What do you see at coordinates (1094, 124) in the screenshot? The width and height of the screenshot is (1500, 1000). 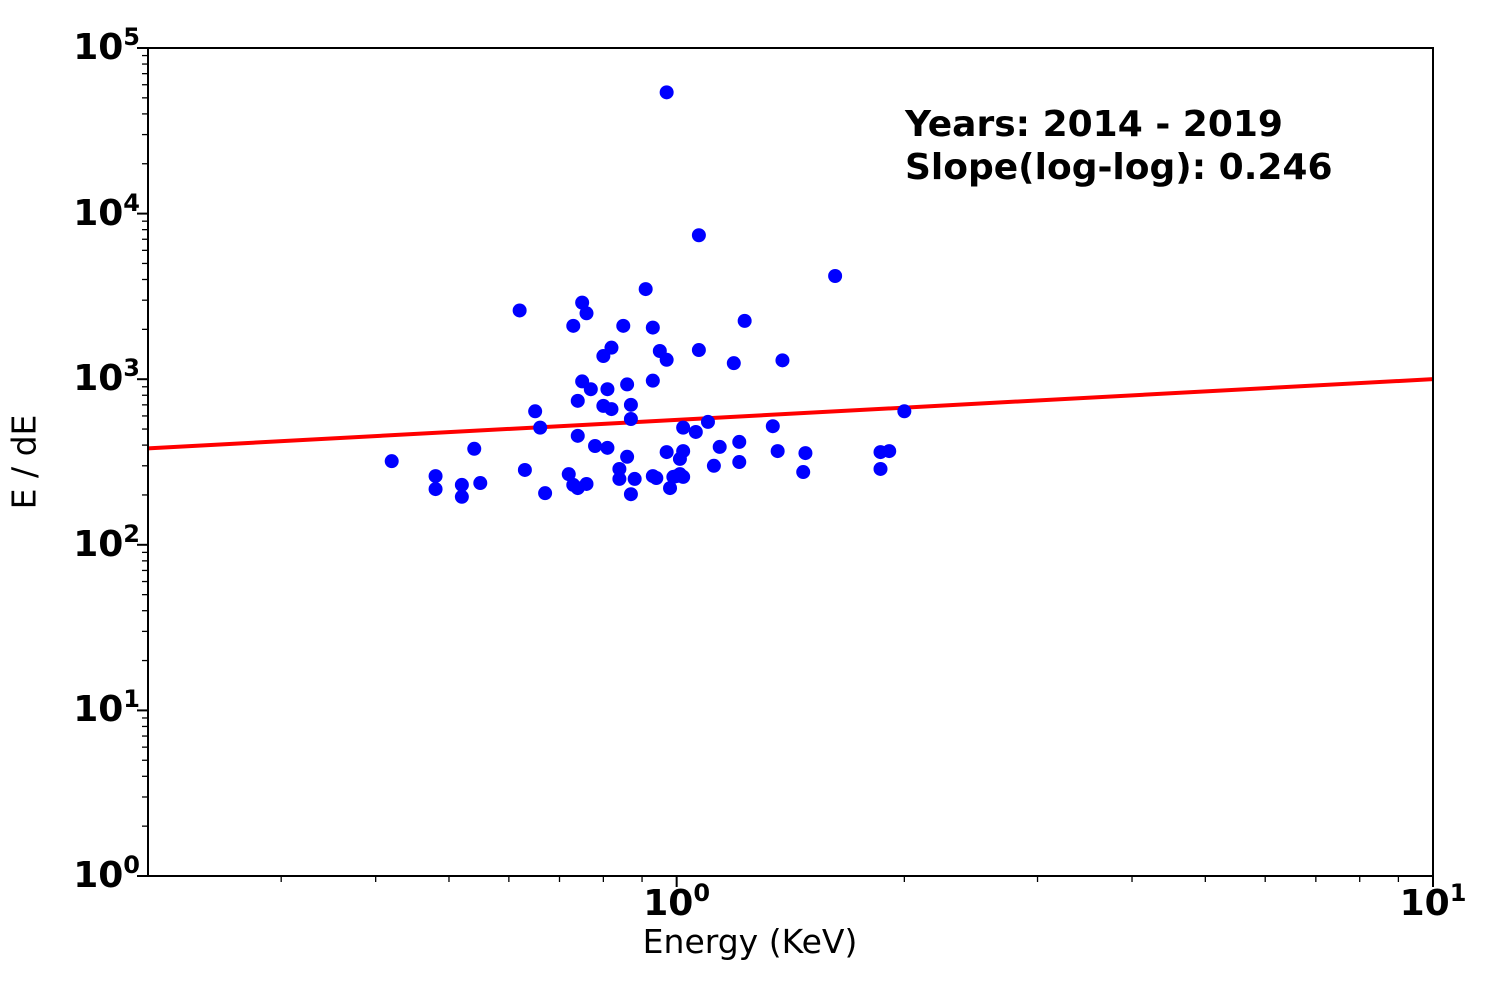 I see `annotation-years: Years: 2014 - 2019` at bounding box center [1094, 124].